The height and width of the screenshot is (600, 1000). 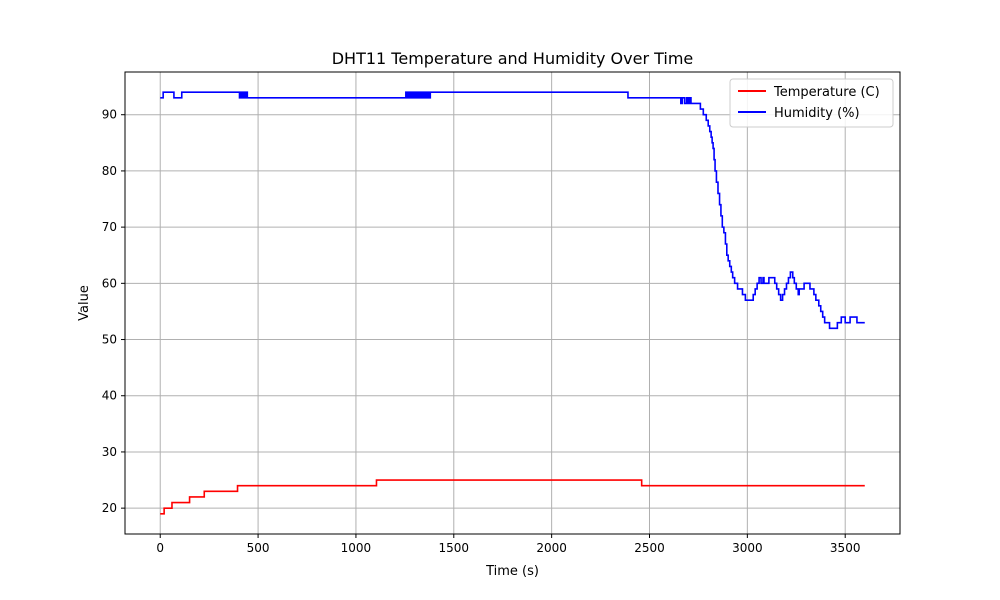 I want to click on x-tick-label: 2000, so click(x=551, y=548).